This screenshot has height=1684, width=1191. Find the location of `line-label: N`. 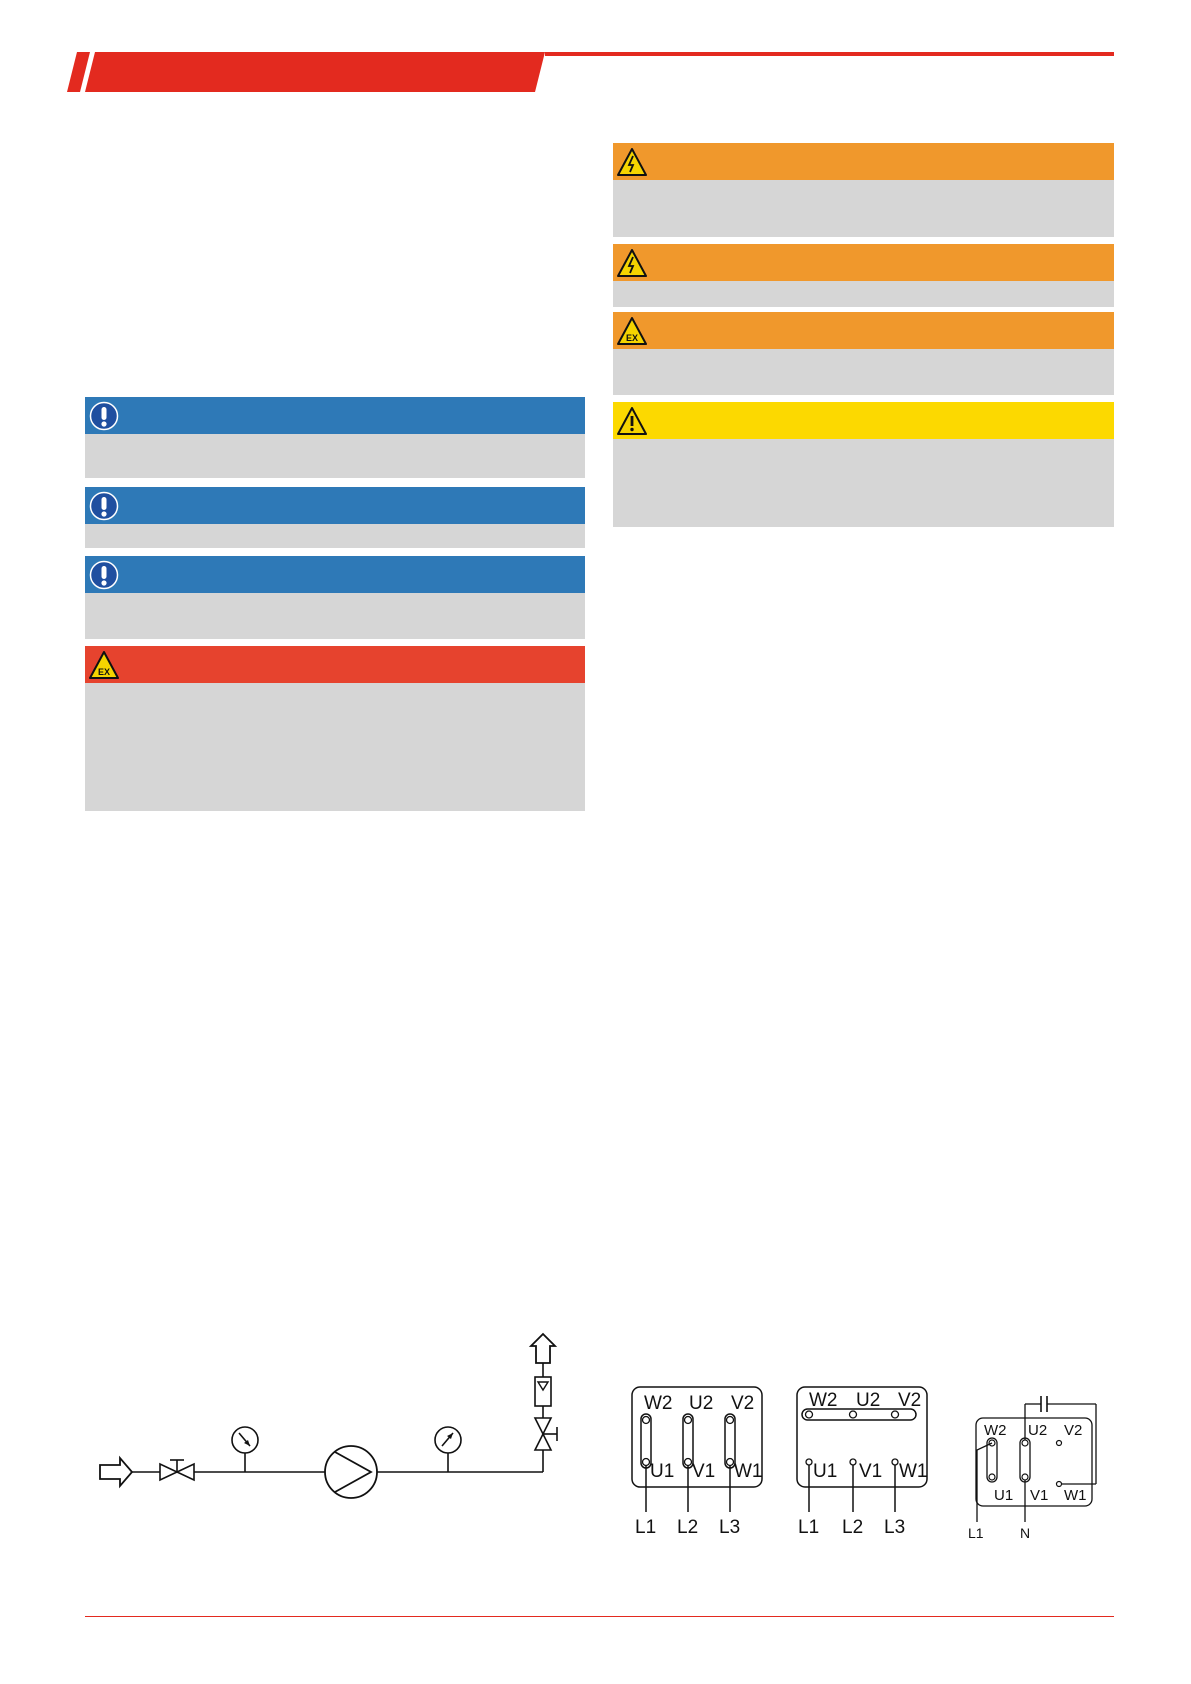

line-label: N is located at coordinates (1025, 1533).